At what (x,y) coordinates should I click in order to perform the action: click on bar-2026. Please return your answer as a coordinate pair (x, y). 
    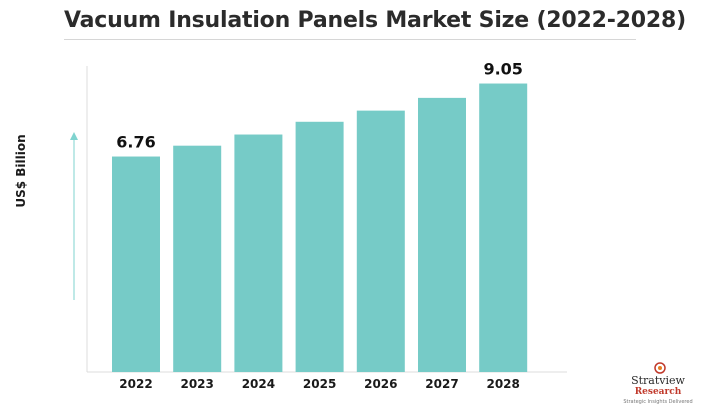
    Looking at the image, I should click on (380, 241).